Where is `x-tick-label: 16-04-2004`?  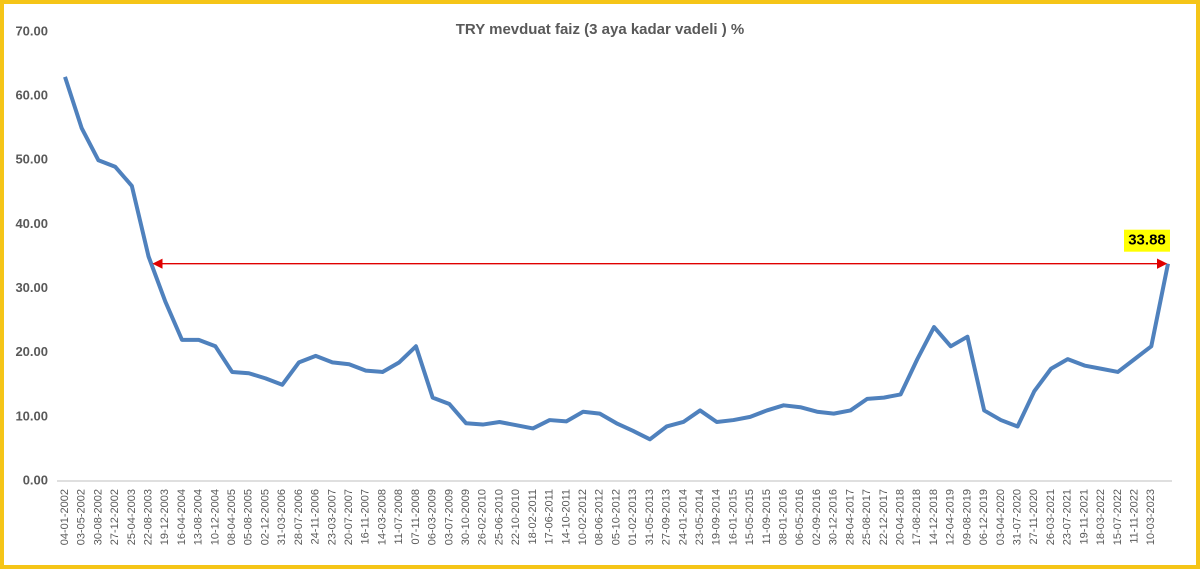 x-tick-label: 16-04-2004 is located at coordinates (182, 517).